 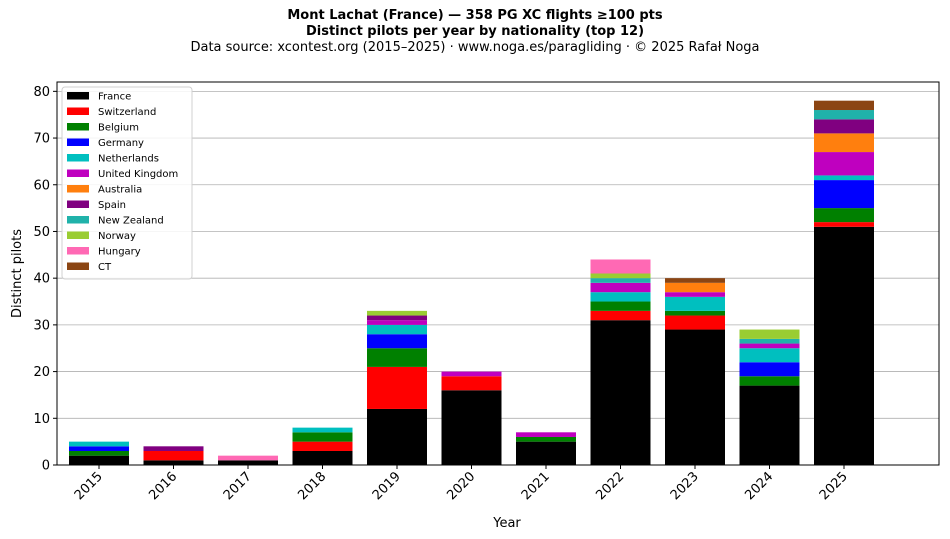 What do you see at coordinates (89, 486) in the screenshot?
I see `x-tick-label: 2015` at bounding box center [89, 486].